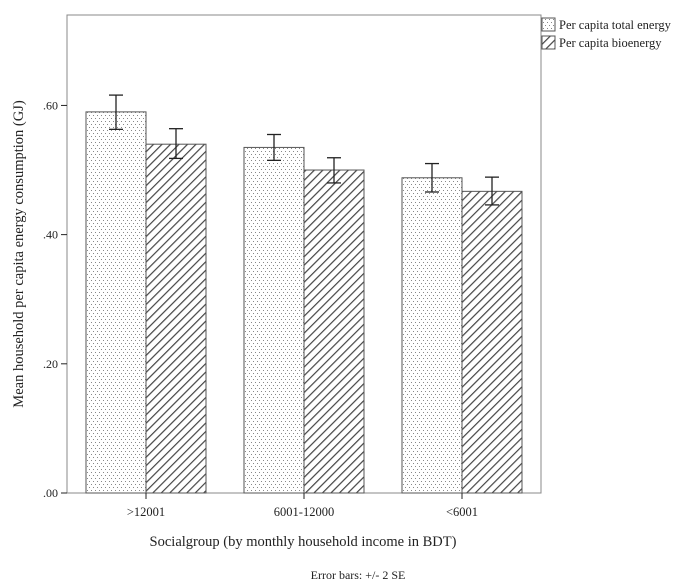 The height and width of the screenshot is (587, 697). Describe the element at coordinates (358, 575) in the screenshot. I see `error-bars-footnote: Error bars: +/- 2 SE` at that location.